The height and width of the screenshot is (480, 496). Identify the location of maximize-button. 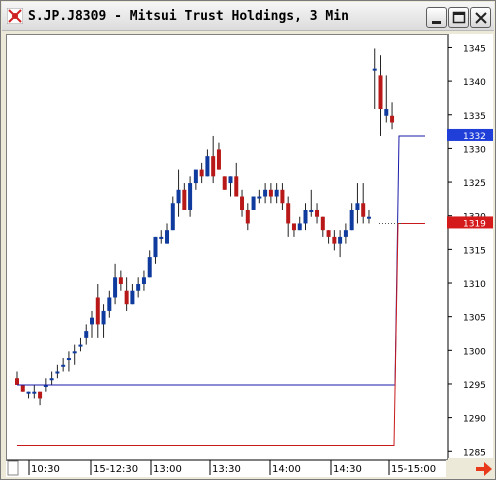
(458, 17).